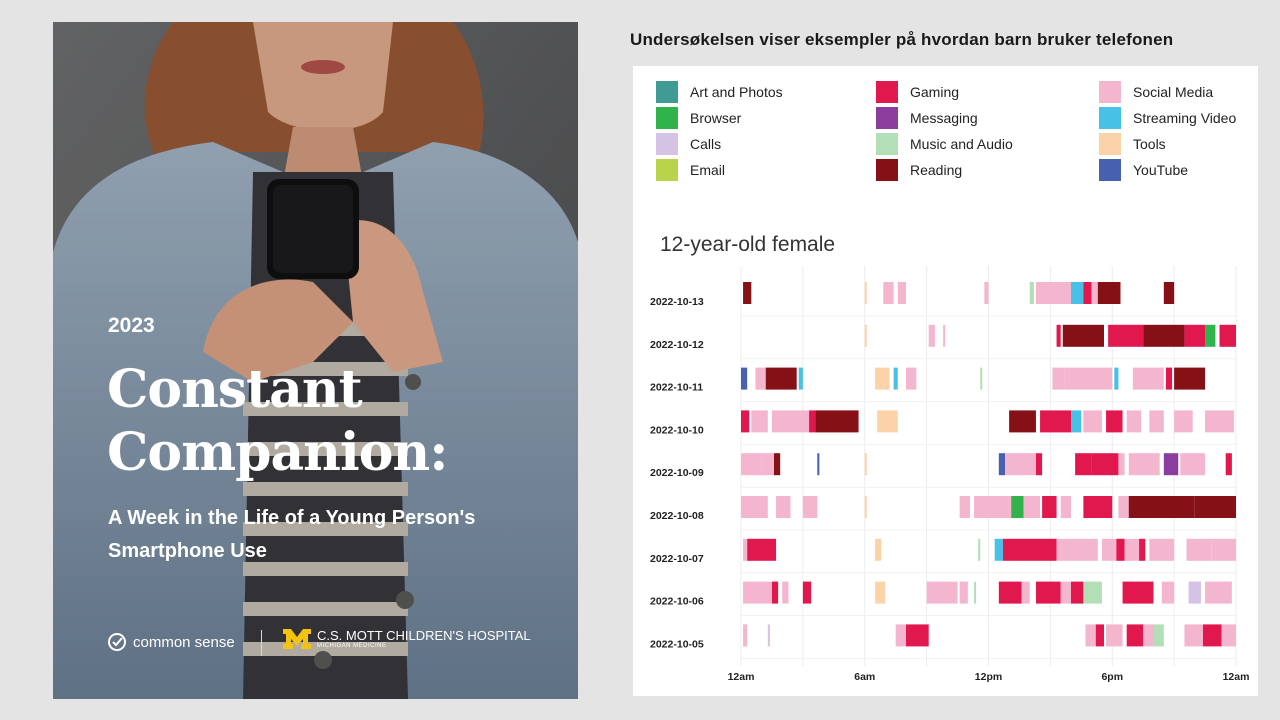 This screenshot has width=1280, height=720. I want to click on cover-title-line1: Constant, so click(235, 389).